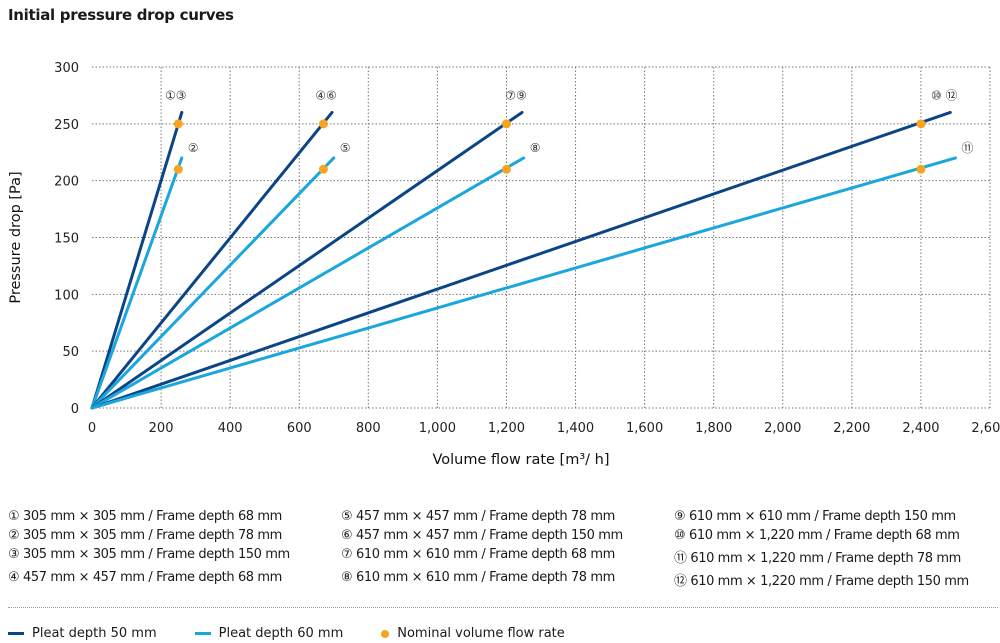 The width and height of the screenshot is (1000, 643). What do you see at coordinates (281, 633) in the screenshot?
I see `legend-label: Pleat depth 60 mm` at bounding box center [281, 633].